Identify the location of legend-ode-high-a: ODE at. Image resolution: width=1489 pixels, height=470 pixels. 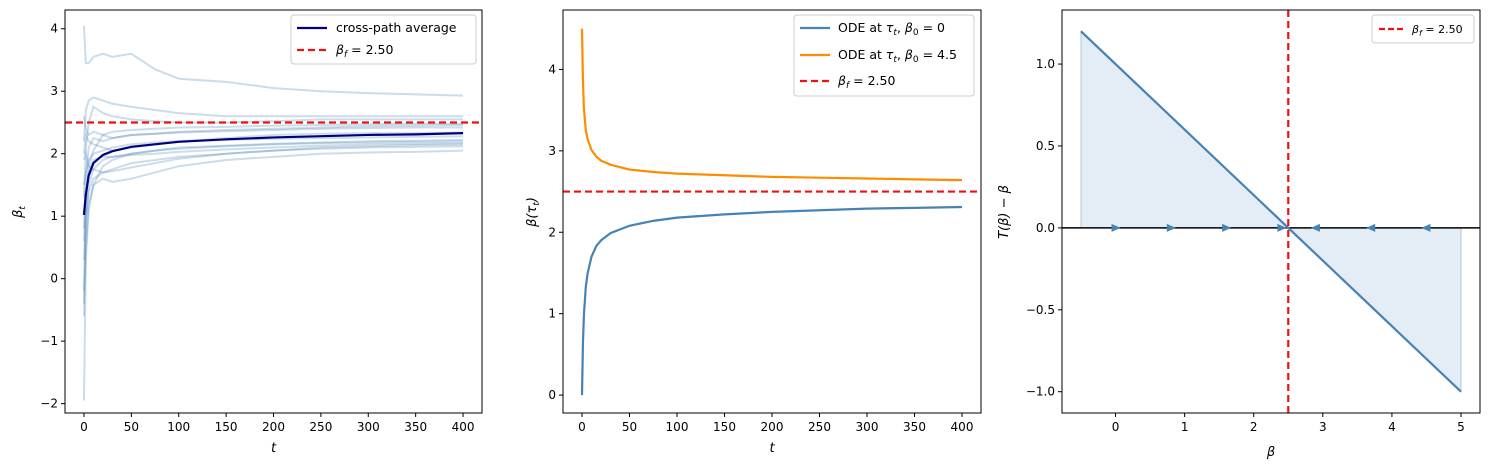
(862, 54).